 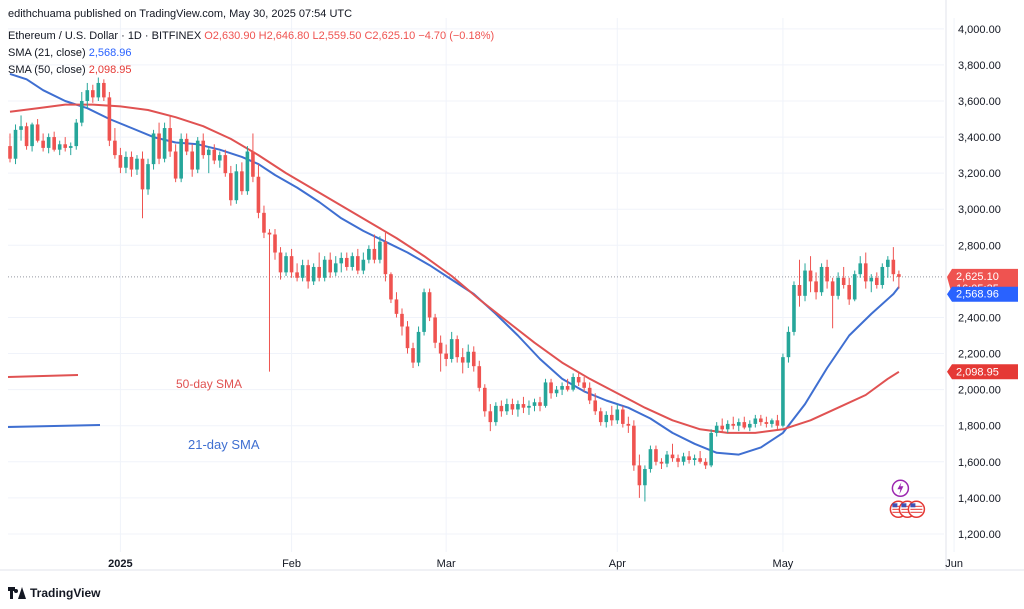 What do you see at coordinates (110, 70) in the screenshot?
I see `sma50-legend-value: 2,098.95` at bounding box center [110, 70].